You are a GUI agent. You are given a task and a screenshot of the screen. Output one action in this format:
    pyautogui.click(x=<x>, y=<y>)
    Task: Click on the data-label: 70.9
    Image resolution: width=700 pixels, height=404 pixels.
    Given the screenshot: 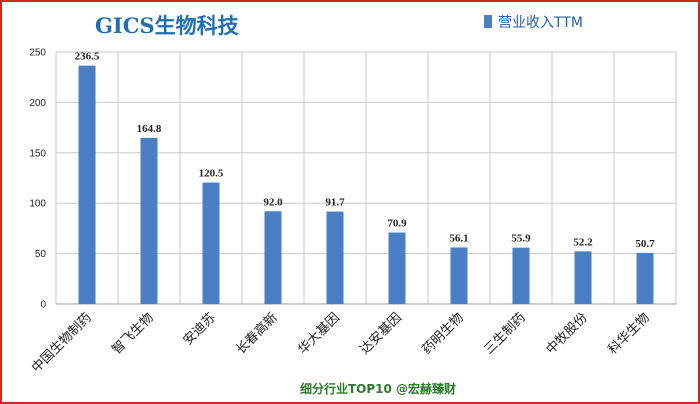 What is the action you would take?
    pyautogui.click(x=397, y=224)
    